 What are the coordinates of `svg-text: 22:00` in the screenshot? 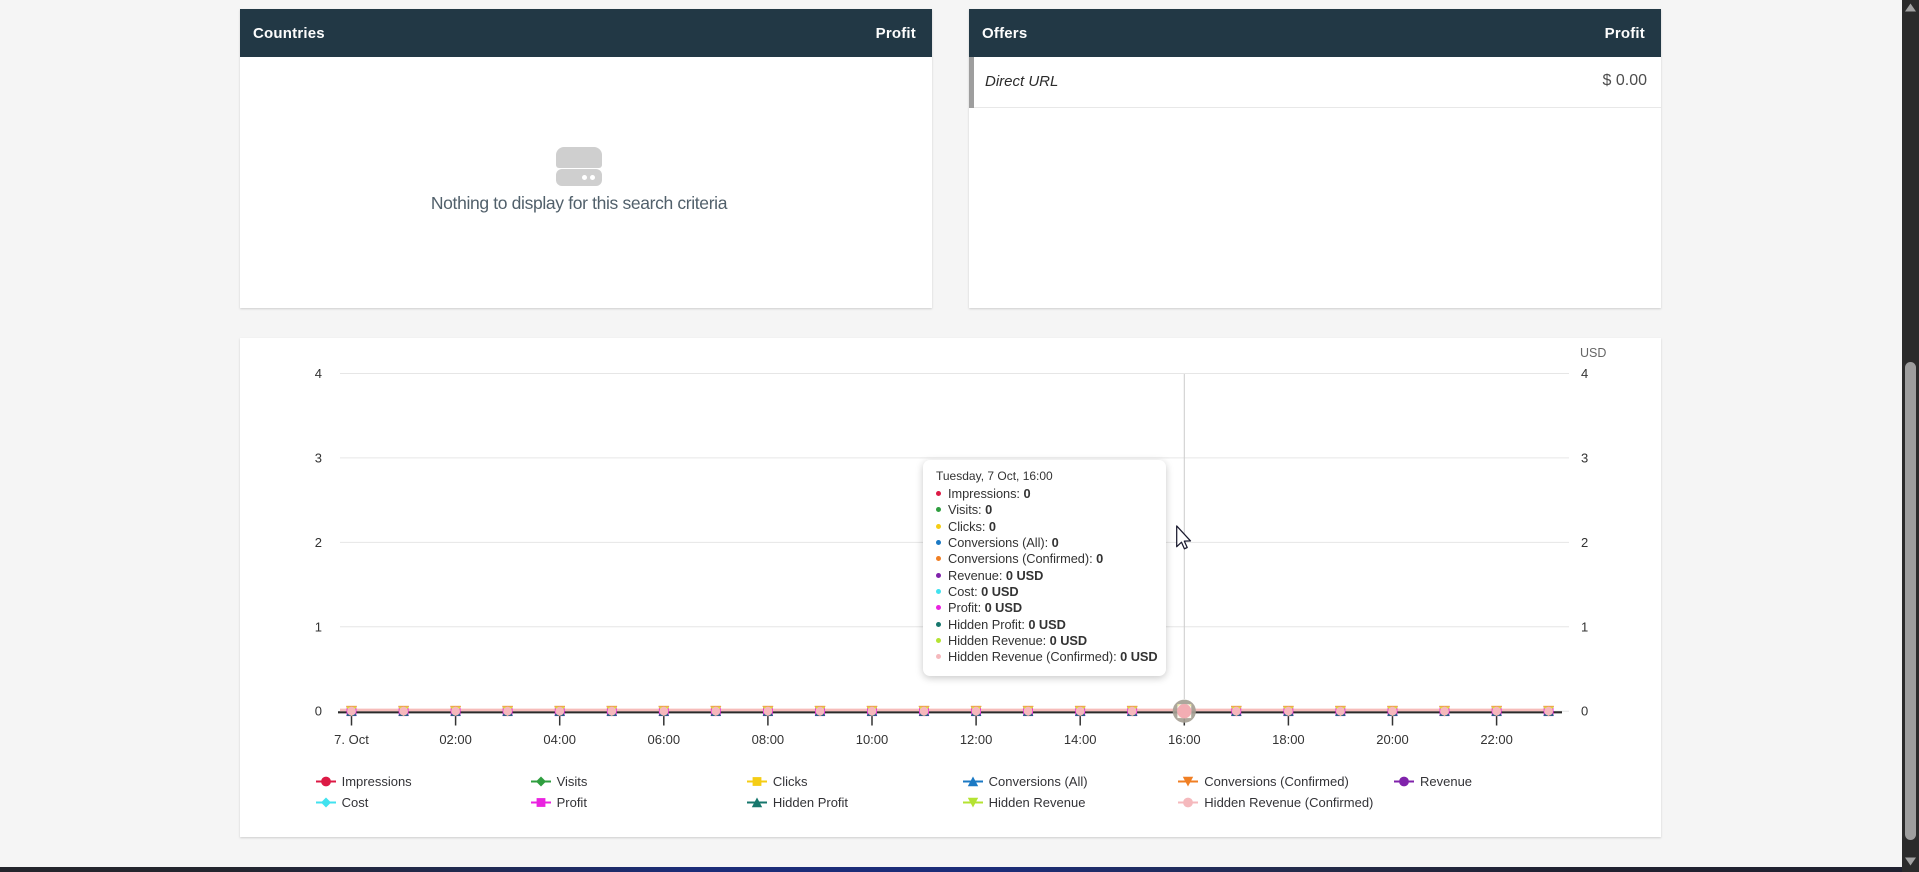 It's located at (1496, 739).